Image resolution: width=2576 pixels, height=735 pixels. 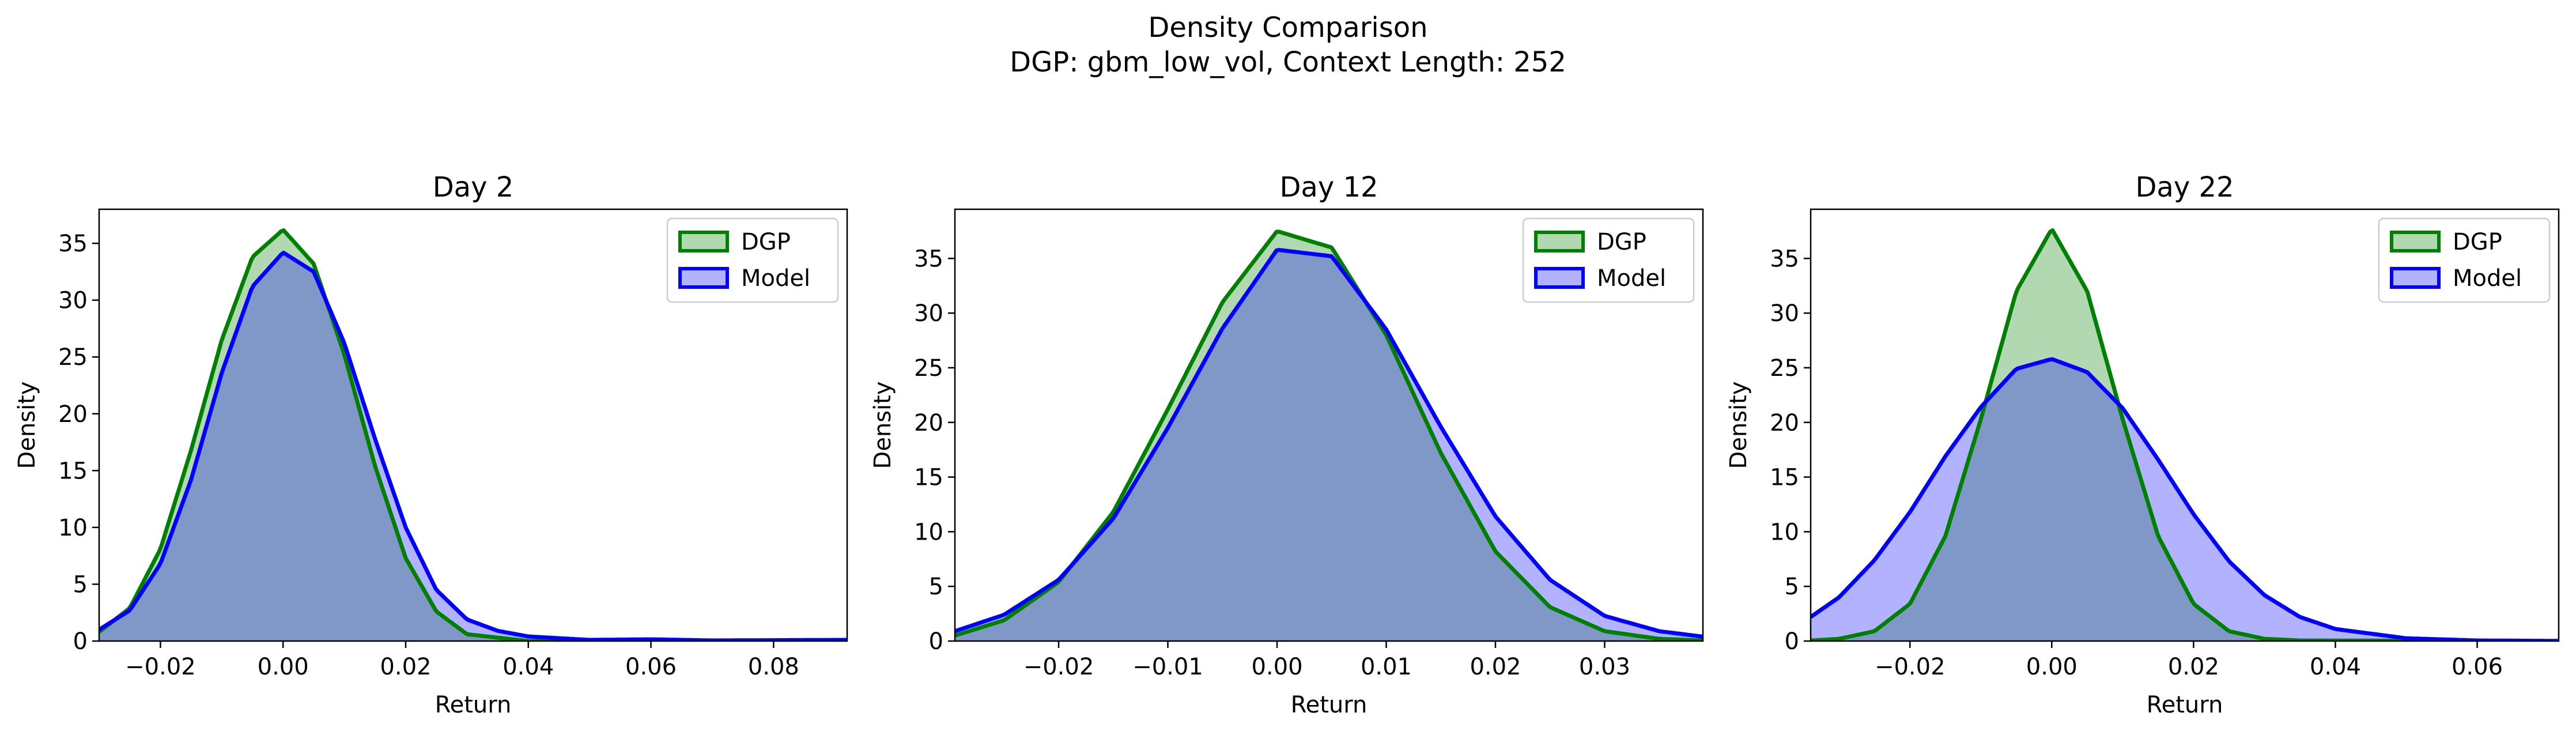 What do you see at coordinates (1288, 62) in the screenshot?
I see `figure-title-line-2: DGP: gbm_low_vol, Context Length: 252` at bounding box center [1288, 62].